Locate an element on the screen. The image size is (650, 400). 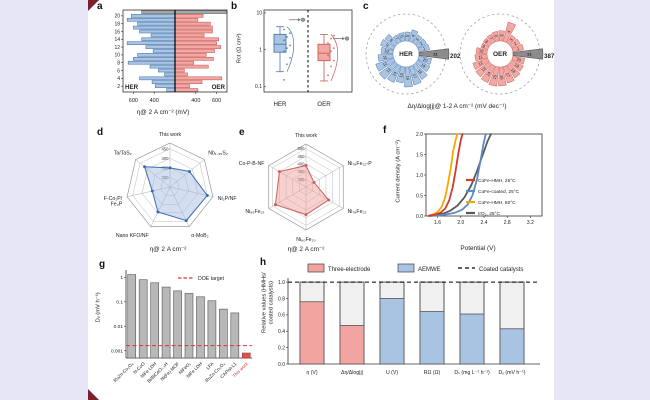
polar-bar-number: 12 is located at coordinates (385, 64).